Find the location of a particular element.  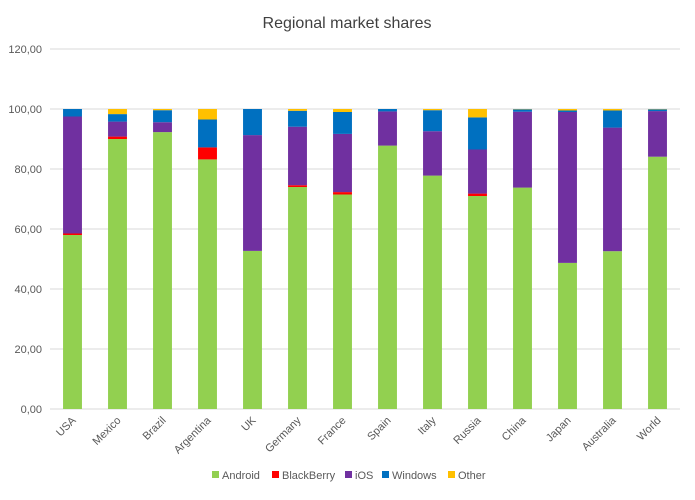

bar-windows-spain is located at coordinates (387, 110).